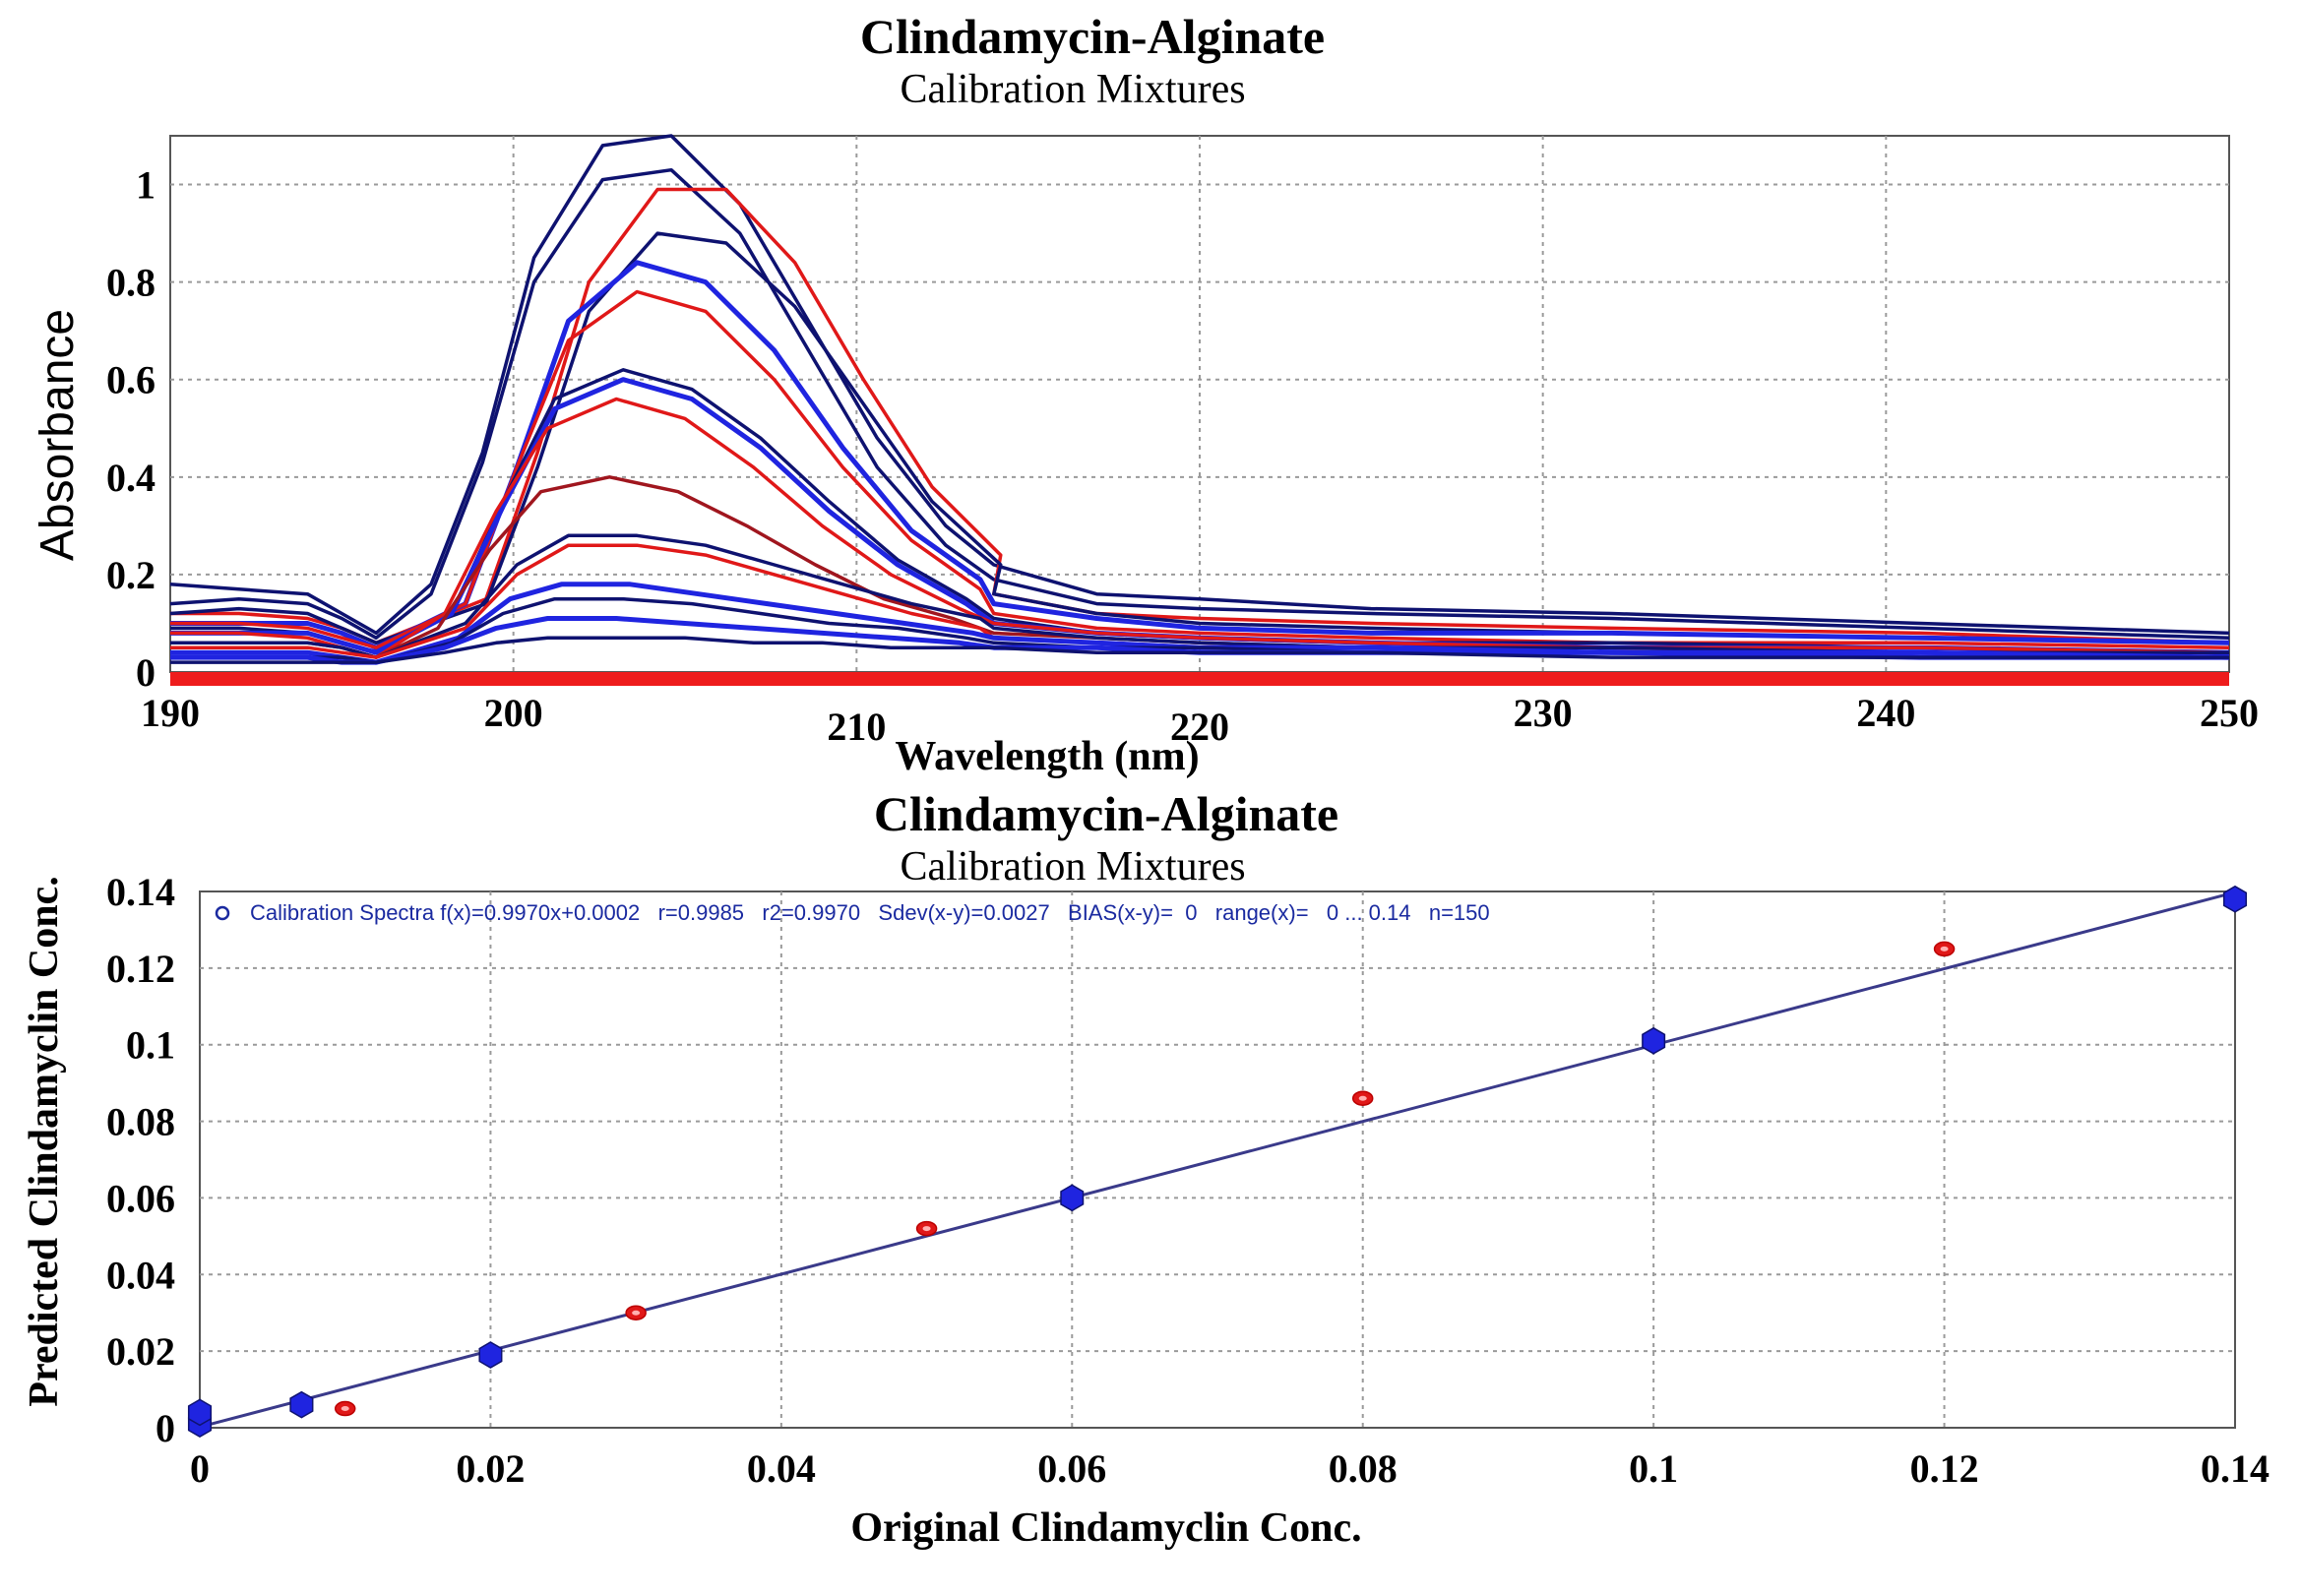 This screenshot has width=2301, height=1596. I want to click on chart2-x-tick-label: 0.04, so click(781, 1469).